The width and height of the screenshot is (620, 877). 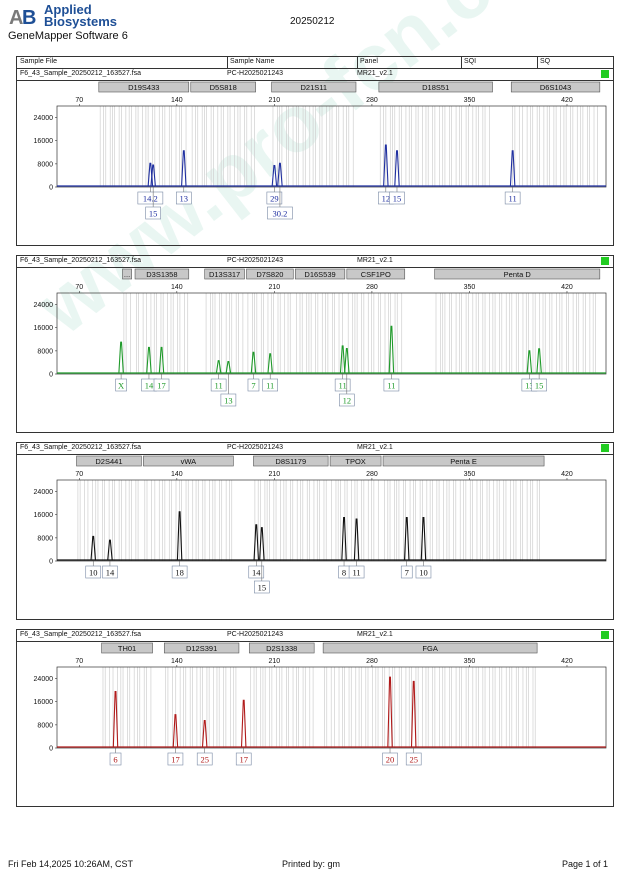 I want to click on report-date: 20250212, so click(x=312, y=21).